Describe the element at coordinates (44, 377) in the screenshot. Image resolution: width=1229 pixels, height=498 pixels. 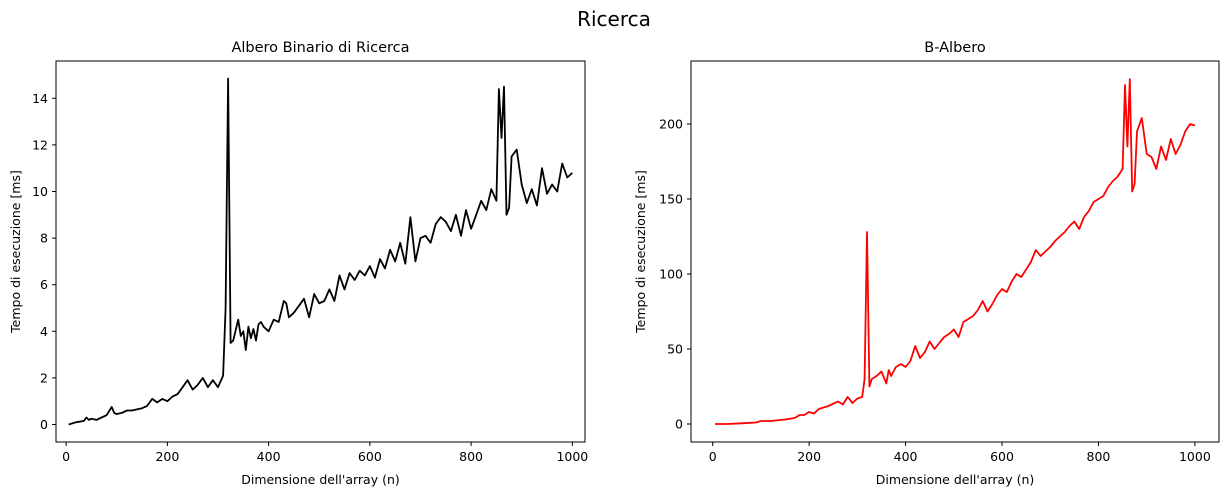
I see `y-tick-label: 2` at that location.